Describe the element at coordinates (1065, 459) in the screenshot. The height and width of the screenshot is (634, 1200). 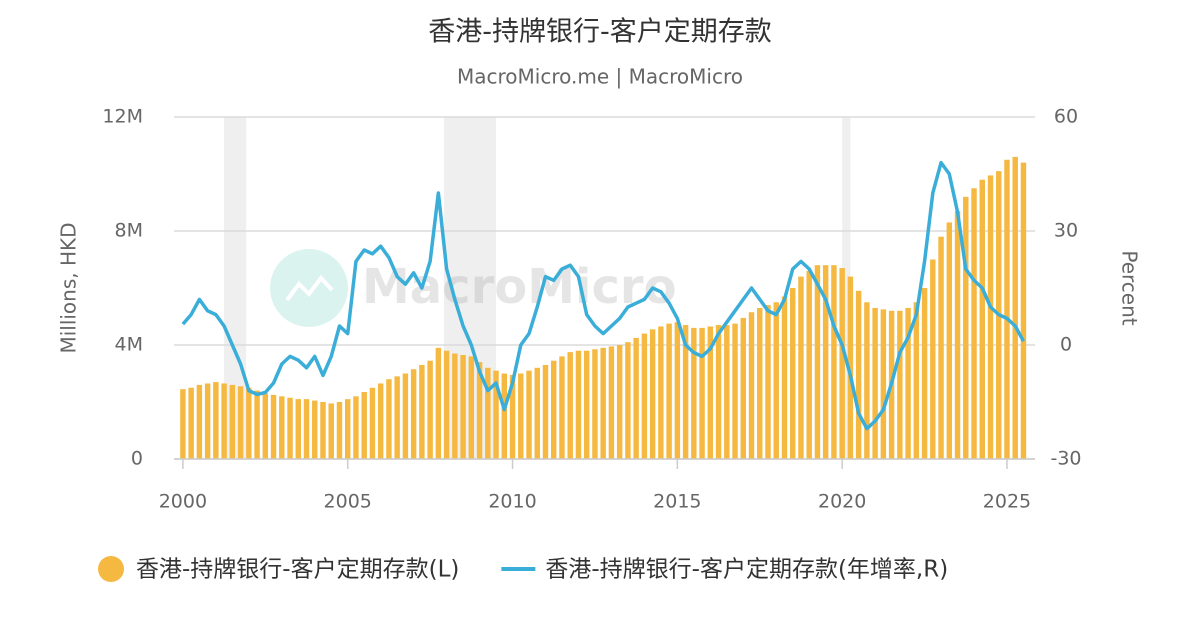
I see `y2-tick-label: -30` at that location.